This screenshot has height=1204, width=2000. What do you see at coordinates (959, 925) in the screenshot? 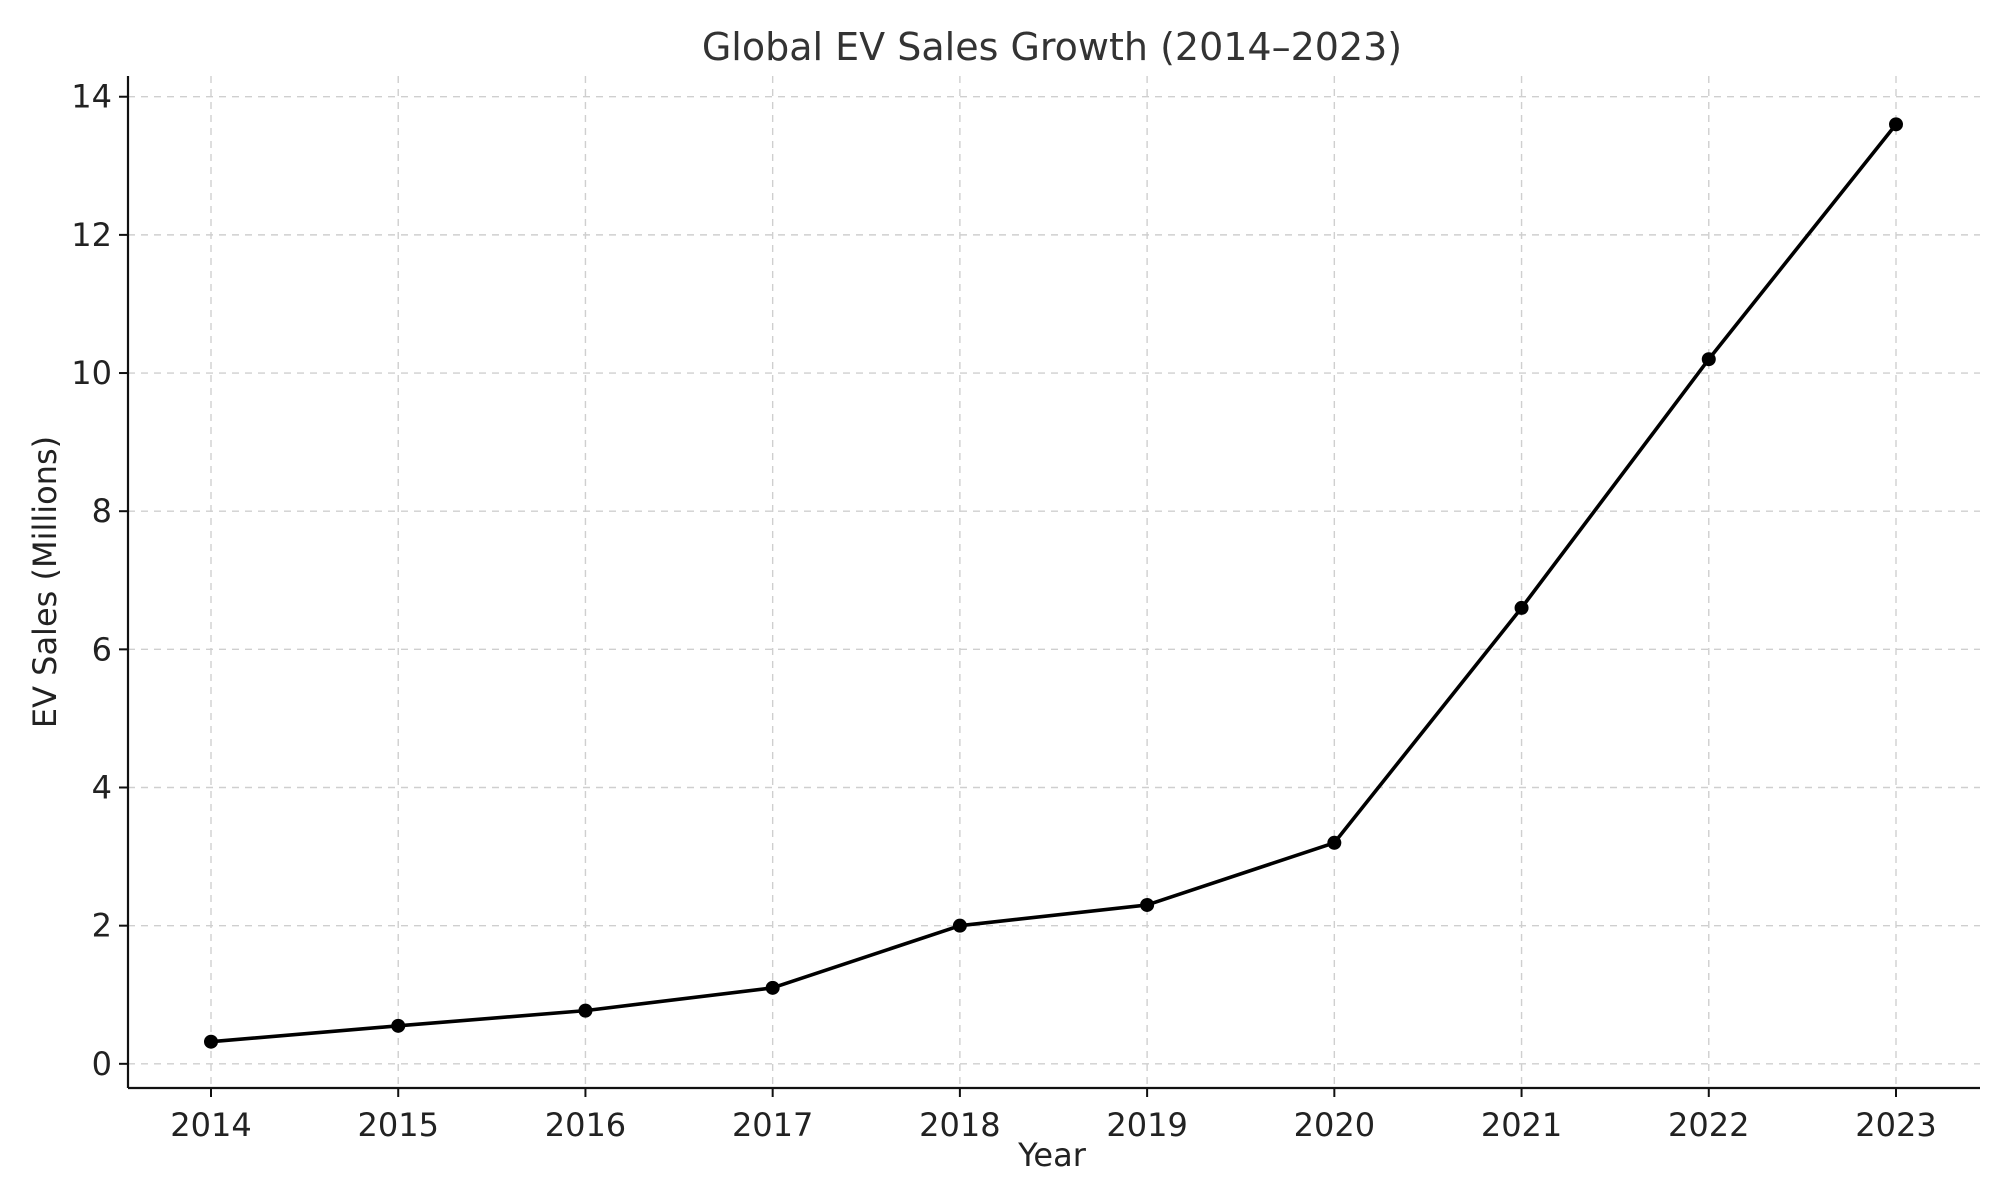
I see `data-point-2018` at bounding box center [959, 925].